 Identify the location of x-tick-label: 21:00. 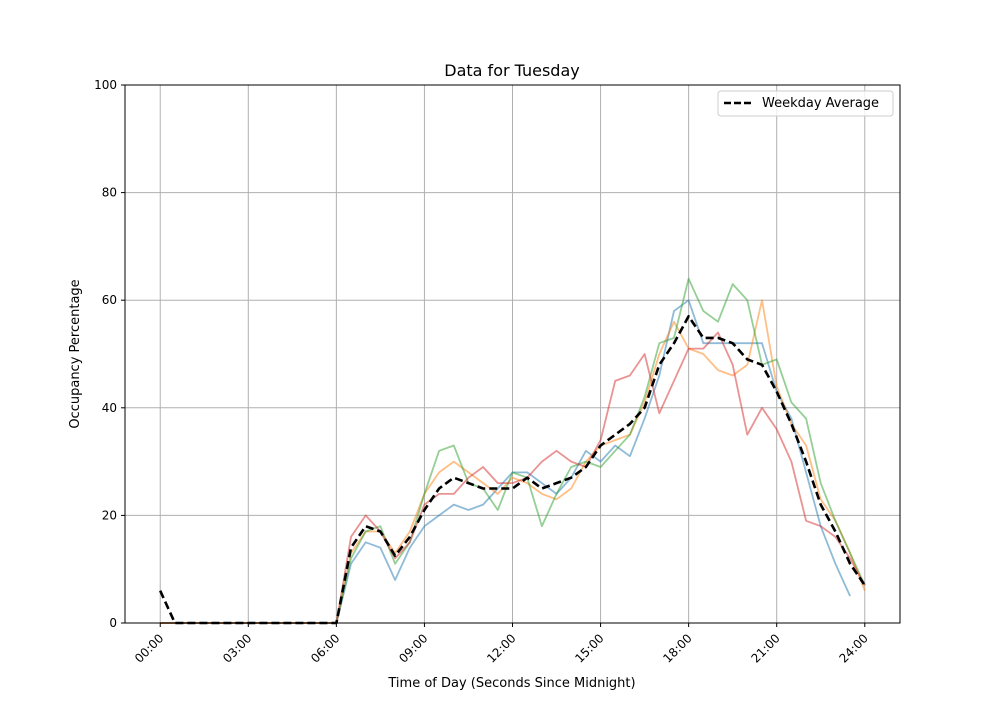
(765, 648).